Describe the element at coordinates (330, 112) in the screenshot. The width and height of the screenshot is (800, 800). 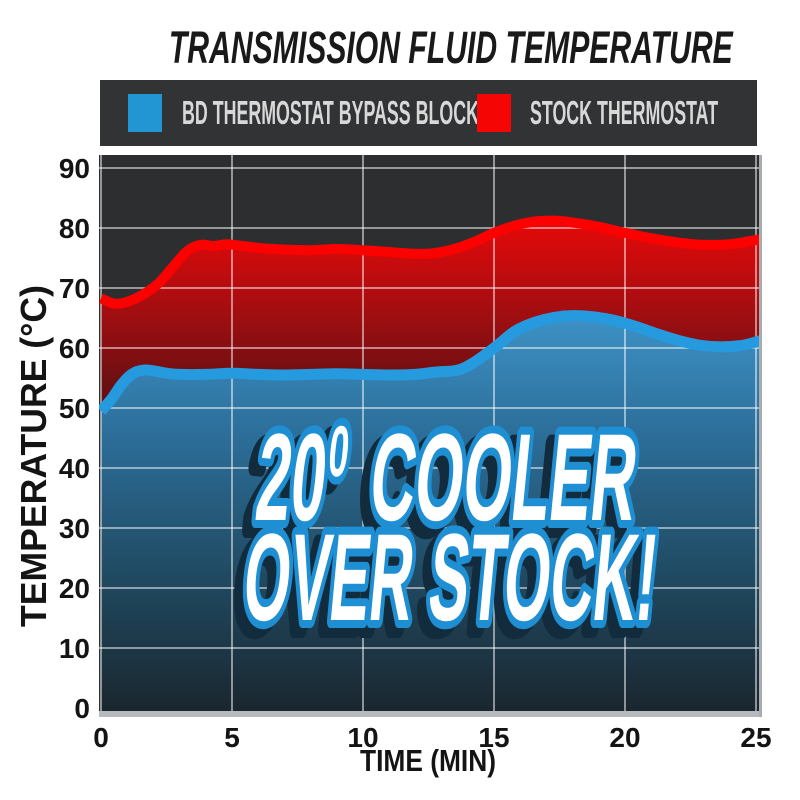
I see `legend-label-bd-bypass: BD THERMOSTAT BYPASS BLOCK` at that location.